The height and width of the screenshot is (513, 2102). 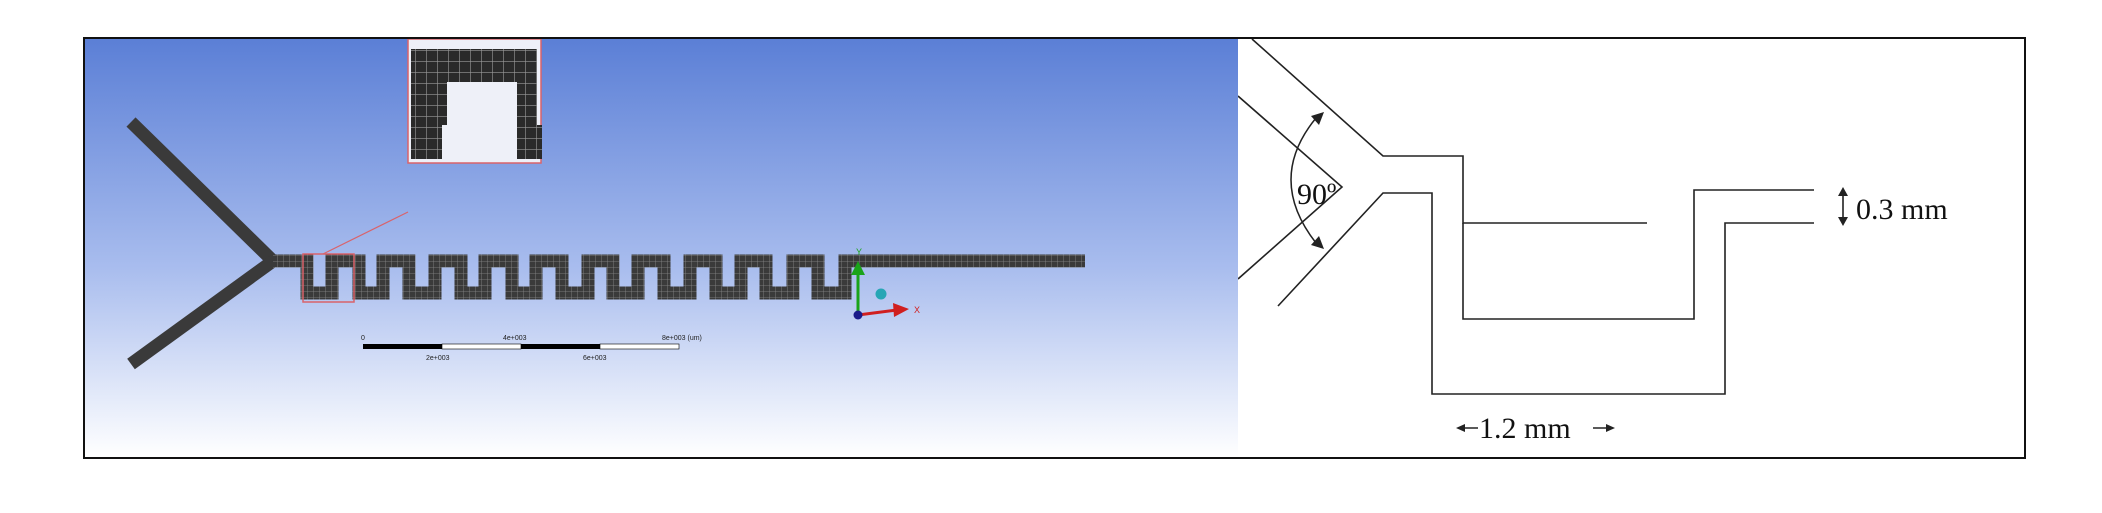 I want to click on angle-label: 90º, so click(x=1316, y=194).